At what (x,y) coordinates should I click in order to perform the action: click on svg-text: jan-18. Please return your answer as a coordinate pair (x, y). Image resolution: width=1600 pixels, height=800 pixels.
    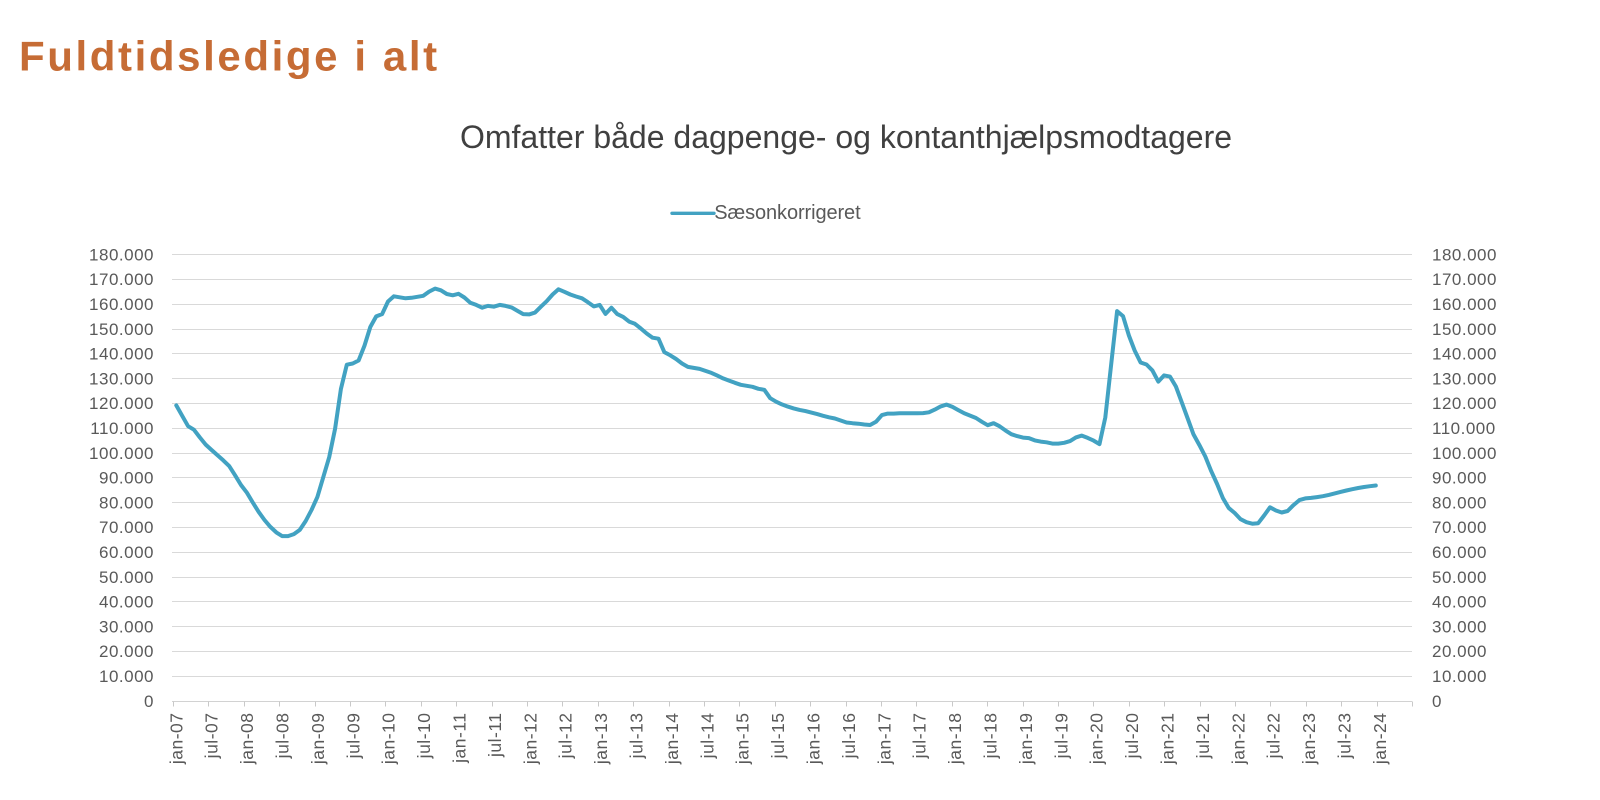
    Looking at the image, I should click on (955, 739).